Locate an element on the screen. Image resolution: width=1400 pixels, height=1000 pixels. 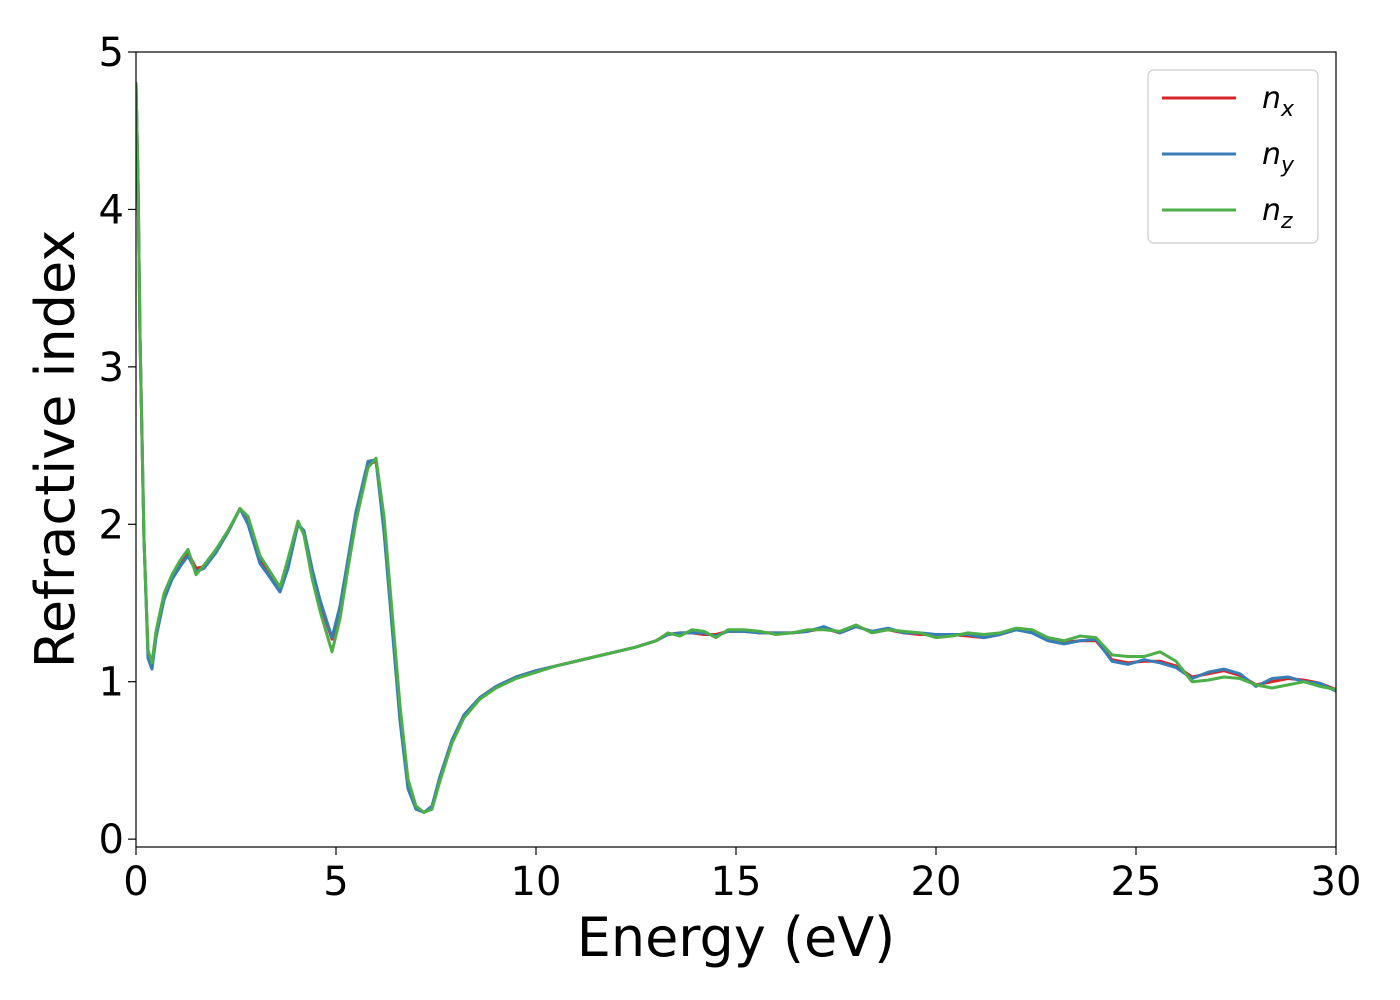
y-tick-label: 3 is located at coordinates (111, 368).